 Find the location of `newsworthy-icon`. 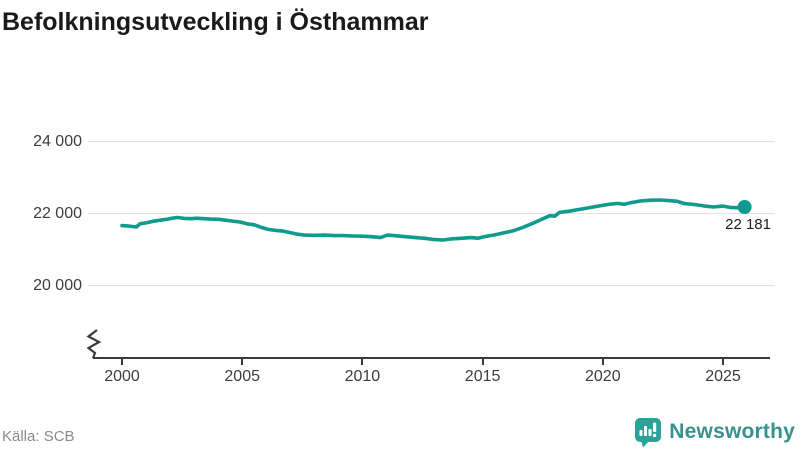

newsworthy-icon is located at coordinates (648, 432).